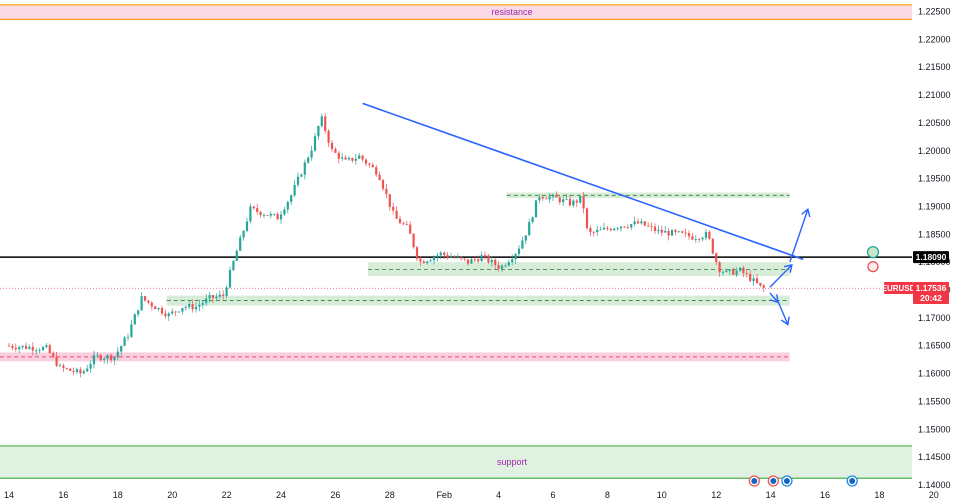 The height and width of the screenshot is (503, 958). What do you see at coordinates (444, 495) in the screenshot?
I see `time-tick-label: Feb` at bounding box center [444, 495].